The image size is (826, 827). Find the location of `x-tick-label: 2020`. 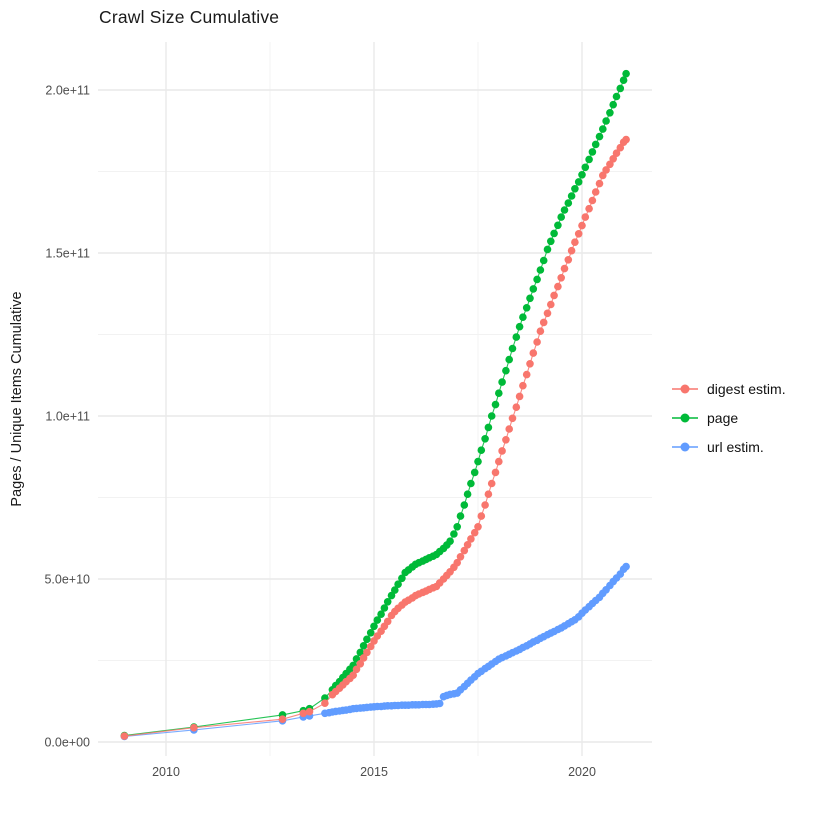

x-tick-label: 2020 is located at coordinates (582, 772).